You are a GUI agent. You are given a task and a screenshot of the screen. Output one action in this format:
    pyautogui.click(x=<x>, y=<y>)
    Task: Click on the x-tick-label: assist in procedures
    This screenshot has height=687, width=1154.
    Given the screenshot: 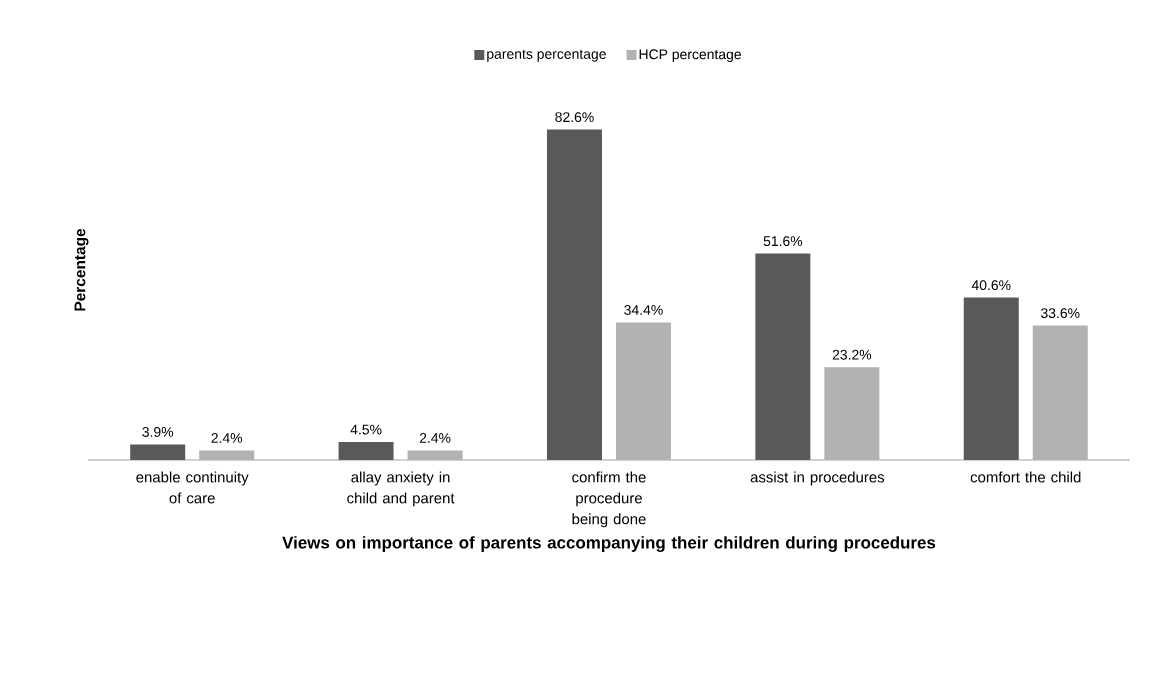 What is the action you would take?
    pyautogui.click(x=817, y=478)
    